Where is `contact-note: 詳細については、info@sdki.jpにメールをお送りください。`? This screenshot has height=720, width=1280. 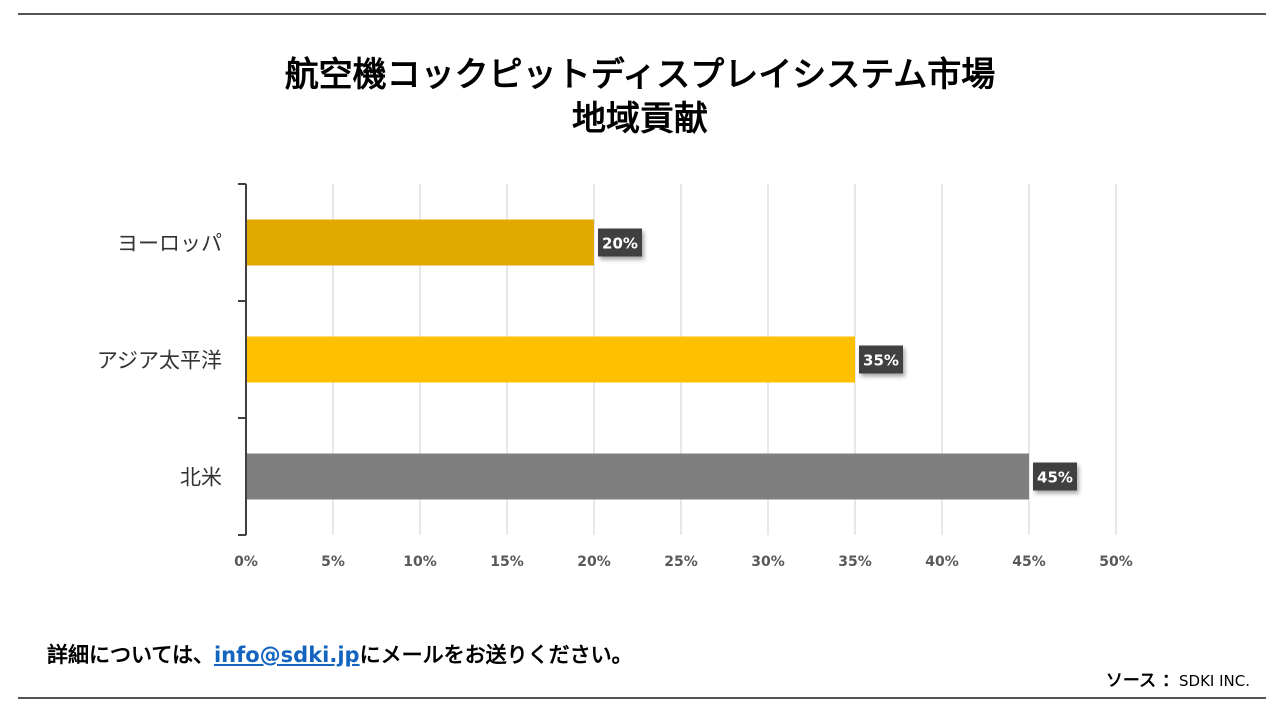 contact-note: 詳細については、info@sdki.jpにメールをお送りください。 is located at coordinates (340, 654).